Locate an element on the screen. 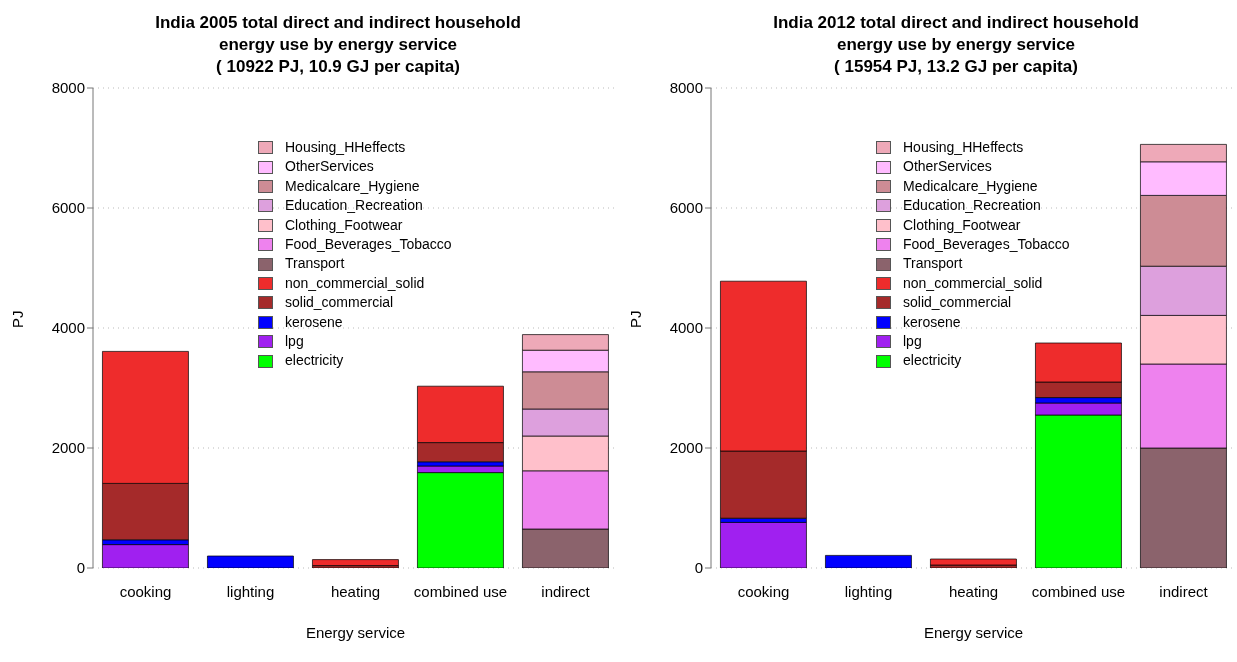  chart-title: India 2005 total direct and indirect household energy use by energy service is located at coordinates (338, 34).